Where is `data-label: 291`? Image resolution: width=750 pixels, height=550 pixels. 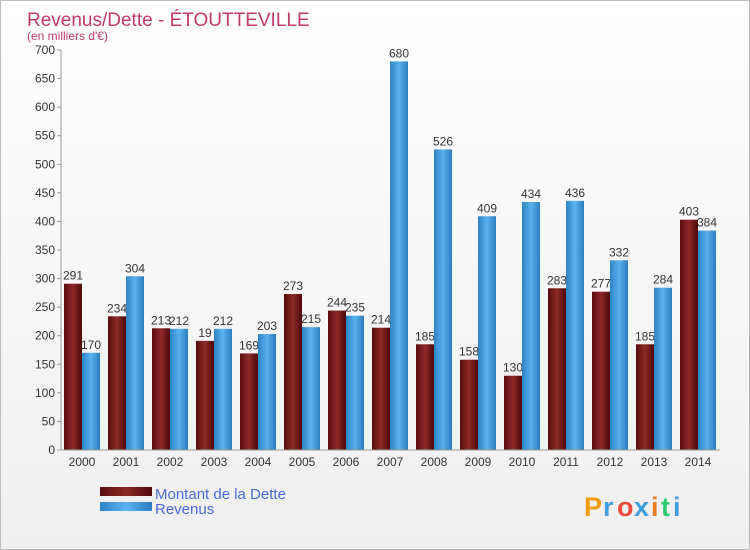 data-label: 291 is located at coordinates (73, 276).